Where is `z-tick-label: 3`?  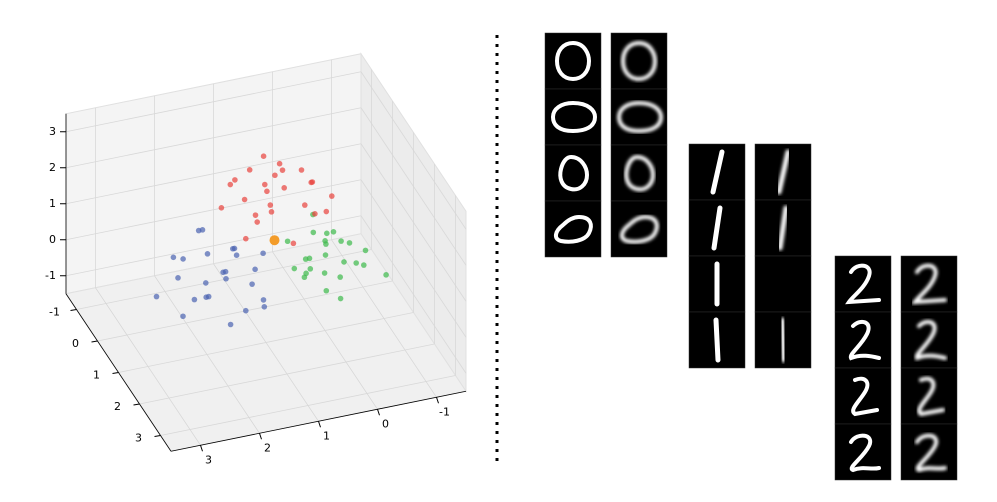
z-tick-label: 3 is located at coordinates (52, 131).